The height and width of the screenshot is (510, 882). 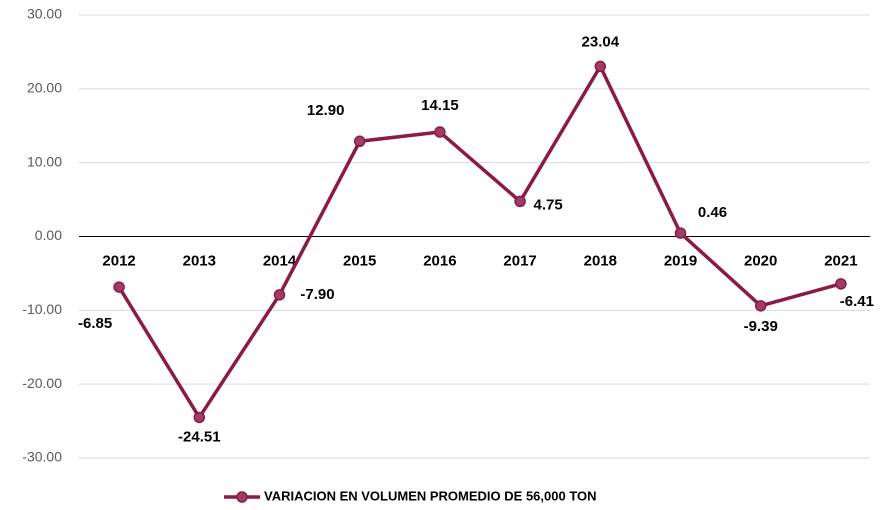 I want to click on data-label: 12.90, so click(x=326, y=110).